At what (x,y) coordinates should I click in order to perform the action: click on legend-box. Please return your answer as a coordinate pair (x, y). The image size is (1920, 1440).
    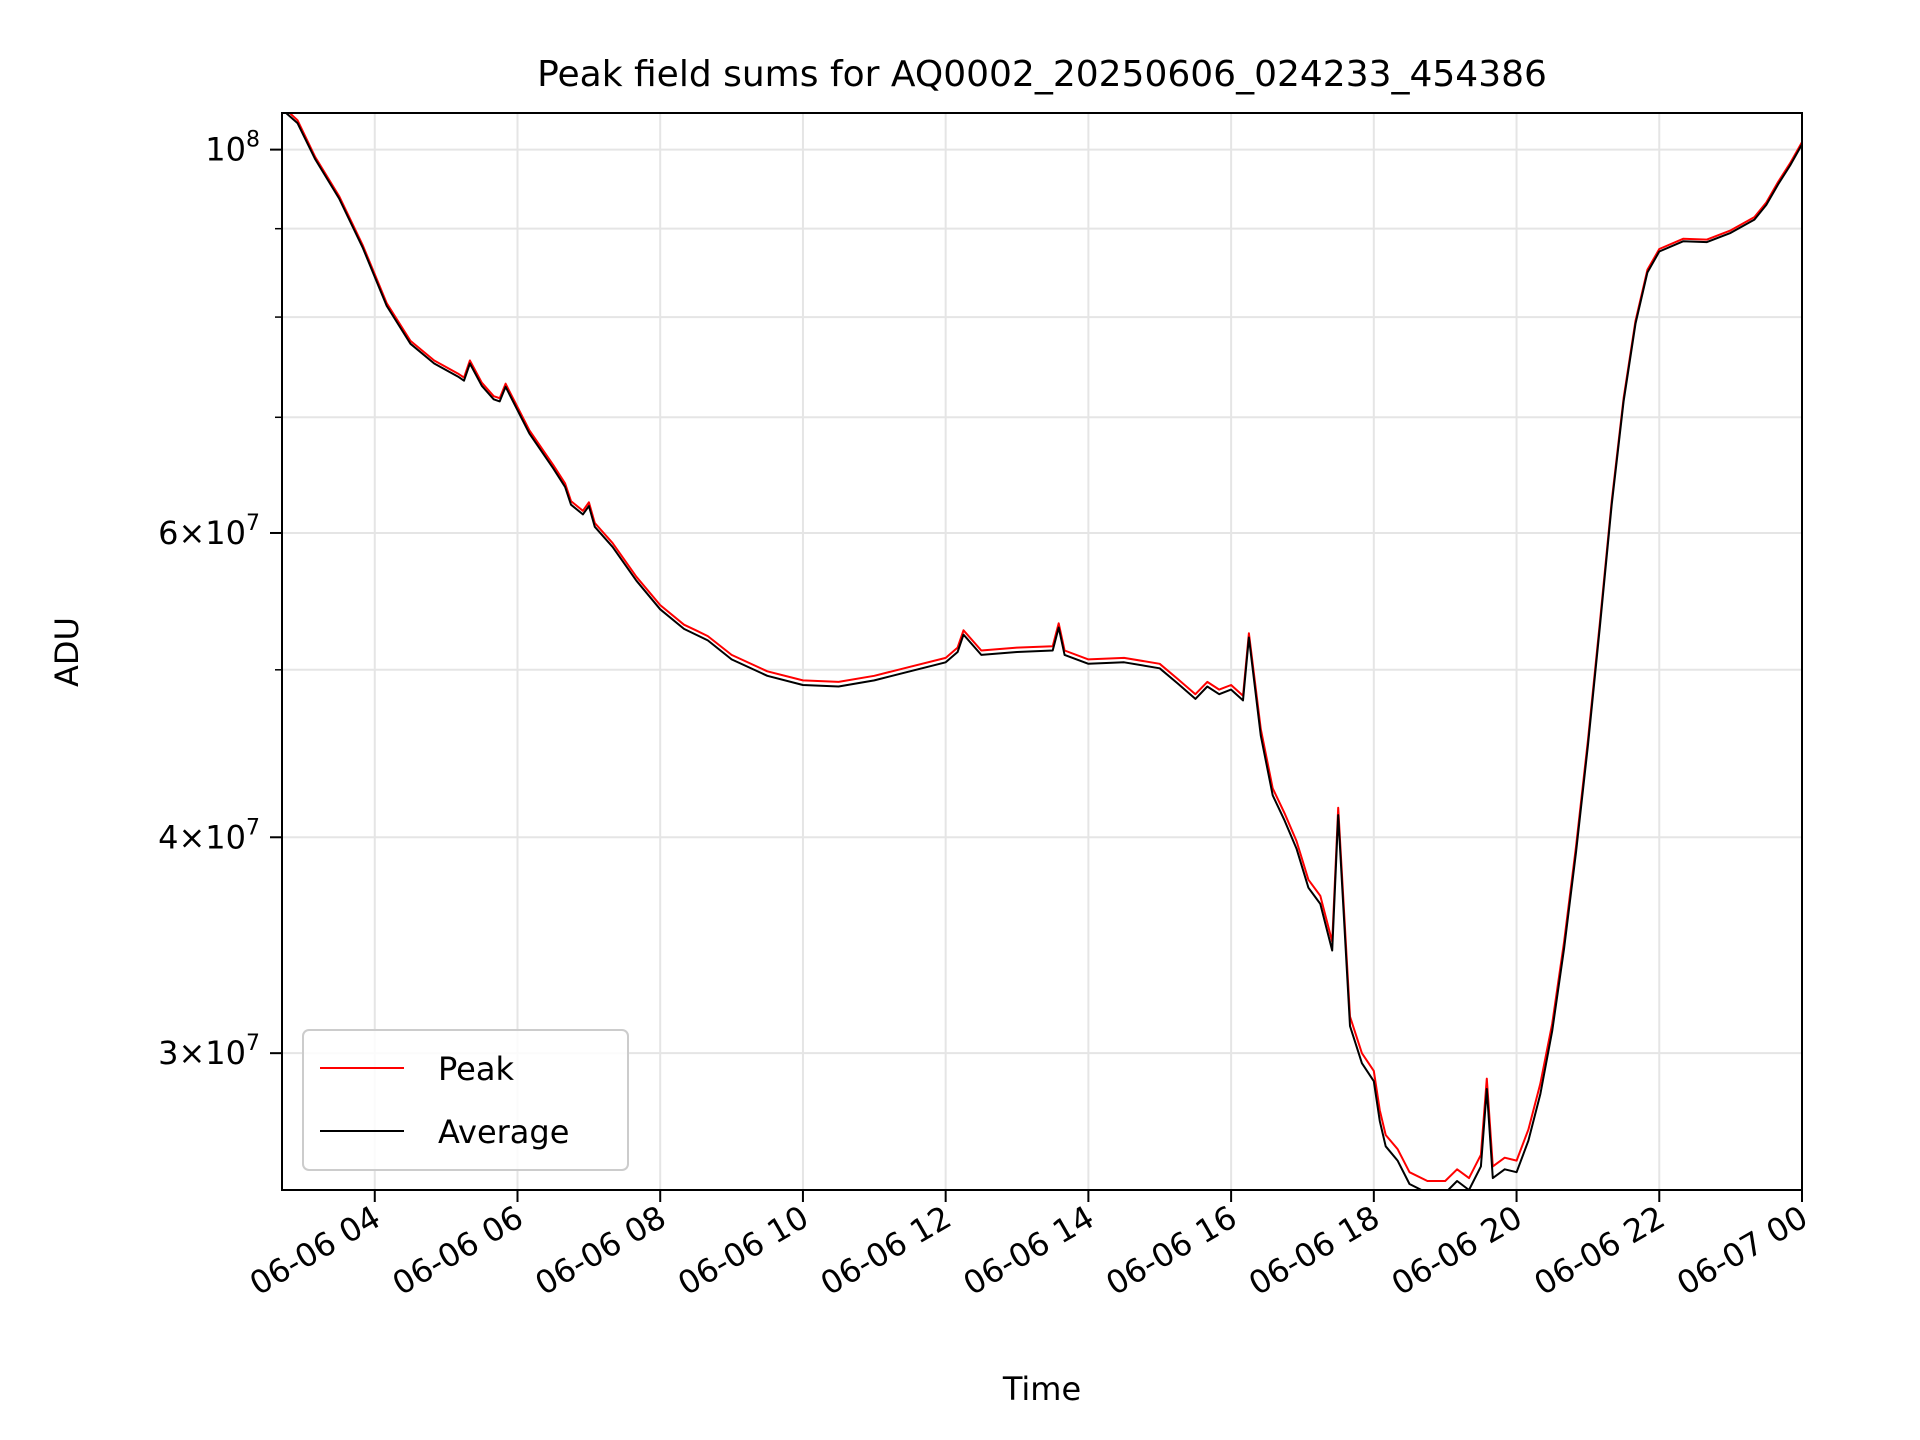
    Looking at the image, I should click on (465, 1100).